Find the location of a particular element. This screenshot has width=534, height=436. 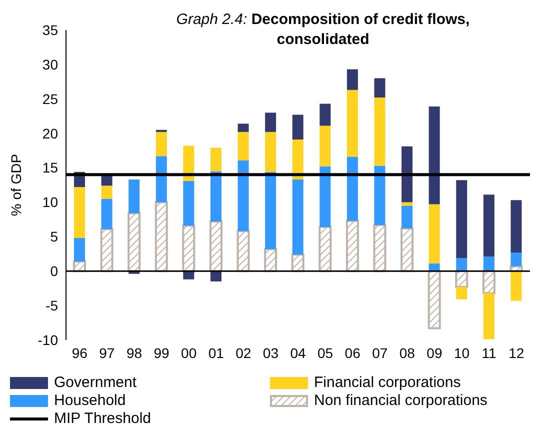

x-tick-label: 07 is located at coordinates (380, 352).